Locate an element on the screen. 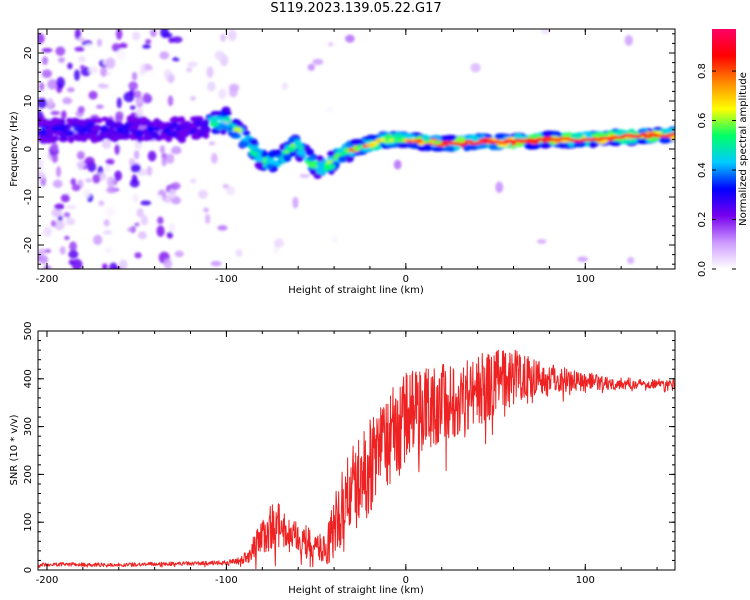 This screenshot has width=750, height=600. spectrogram-x-tick-label: 100 is located at coordinates (585, 279).